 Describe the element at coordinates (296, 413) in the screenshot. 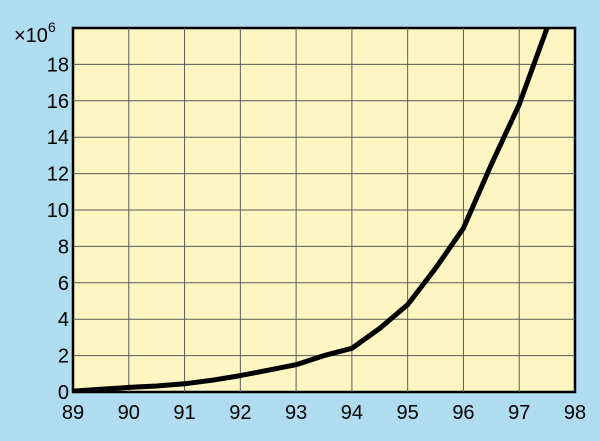

I see `x-tick-label: 93` at that location.